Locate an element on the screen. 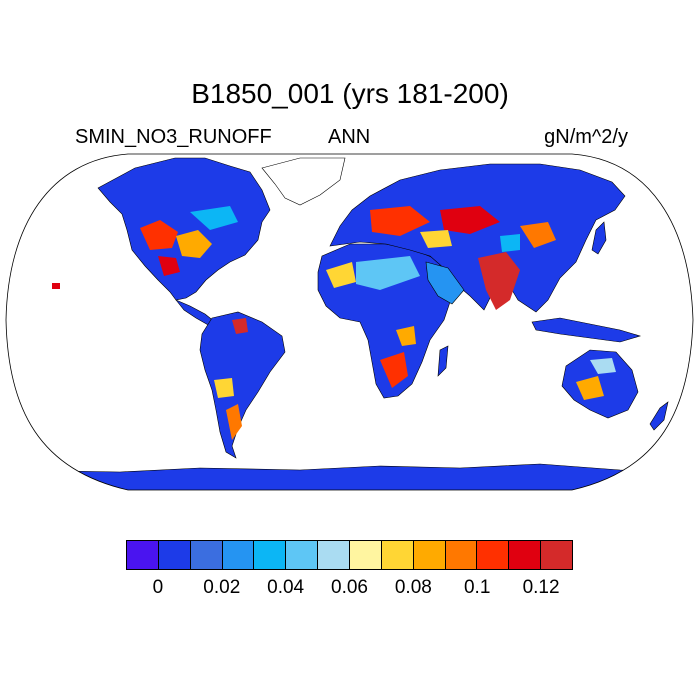  colorbar is located at coordinates (349, 555).